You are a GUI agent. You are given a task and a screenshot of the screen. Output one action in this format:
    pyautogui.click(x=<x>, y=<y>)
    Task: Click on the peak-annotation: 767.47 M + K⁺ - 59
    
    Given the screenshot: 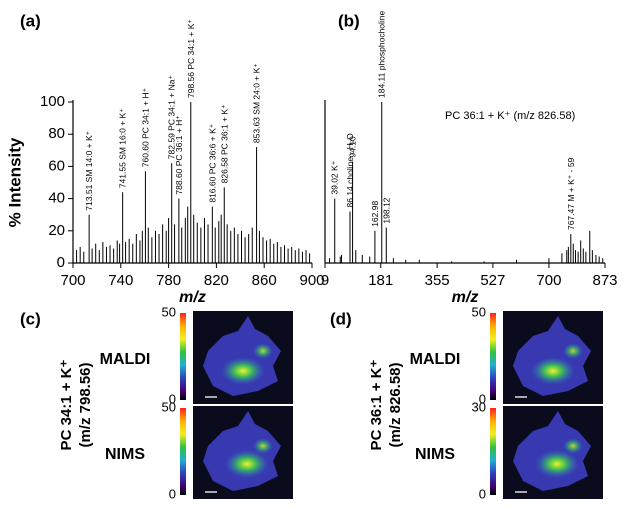 What is the action you would take?
    pyautogui.click(x=571, y=193)
    